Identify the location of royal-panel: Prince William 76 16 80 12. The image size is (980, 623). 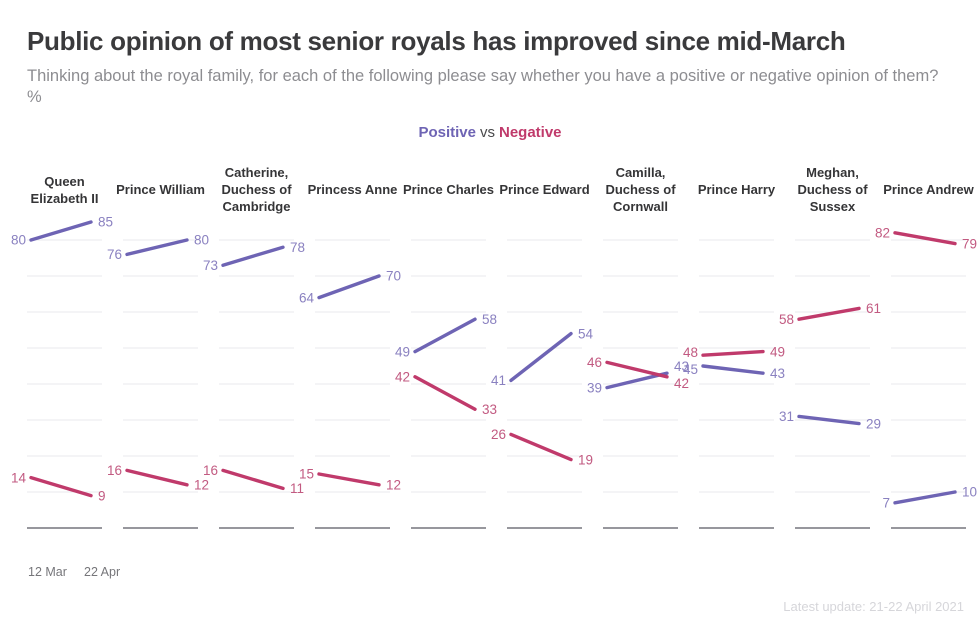
(158, 347).